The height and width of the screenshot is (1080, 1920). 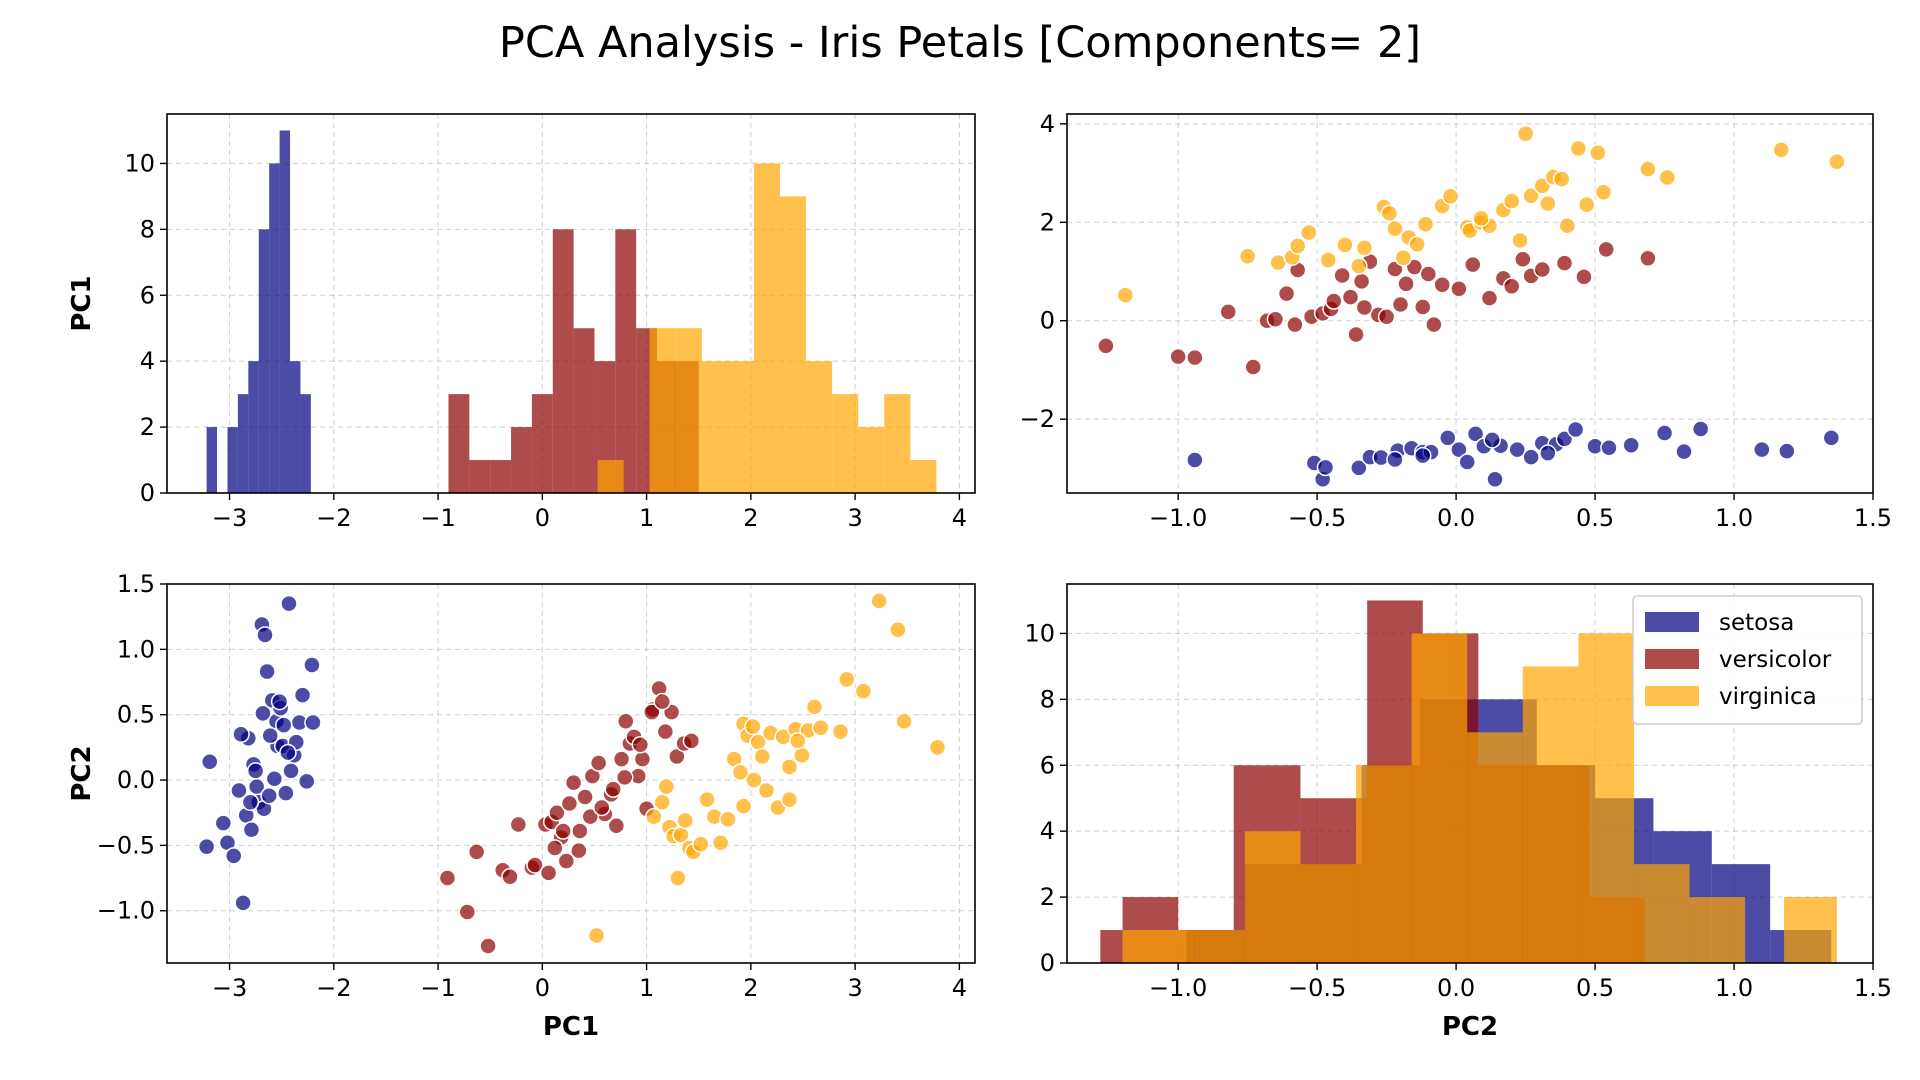 I want to click on y-tick-label: 0.5, so click(x=136, y=715).